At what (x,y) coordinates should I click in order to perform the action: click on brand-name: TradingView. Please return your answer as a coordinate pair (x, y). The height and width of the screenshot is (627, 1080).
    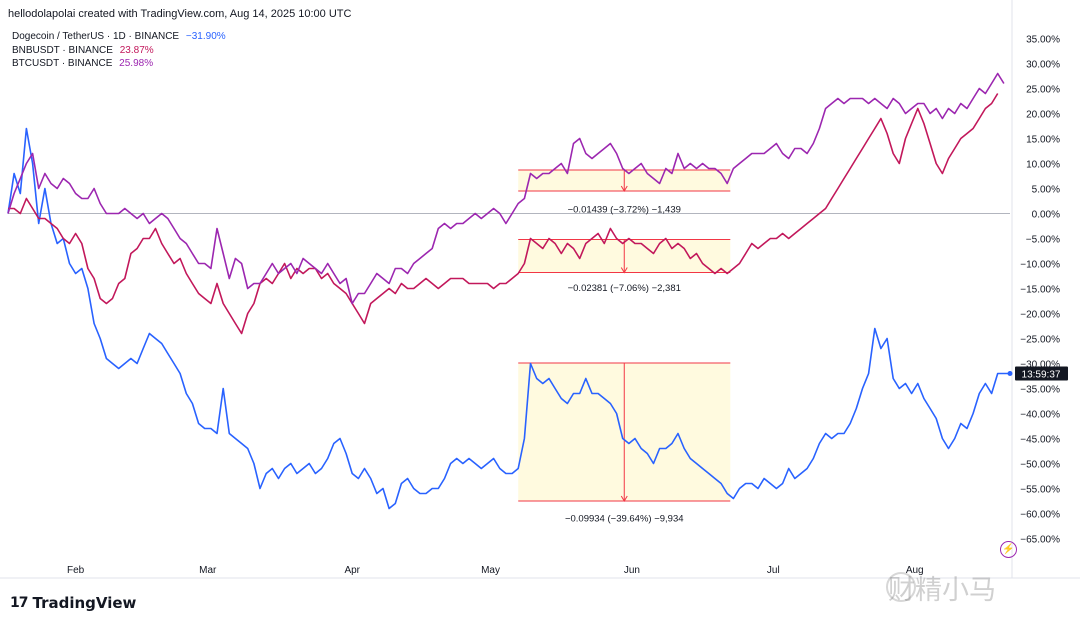
    Looking at the image, I should click on (84, 603).